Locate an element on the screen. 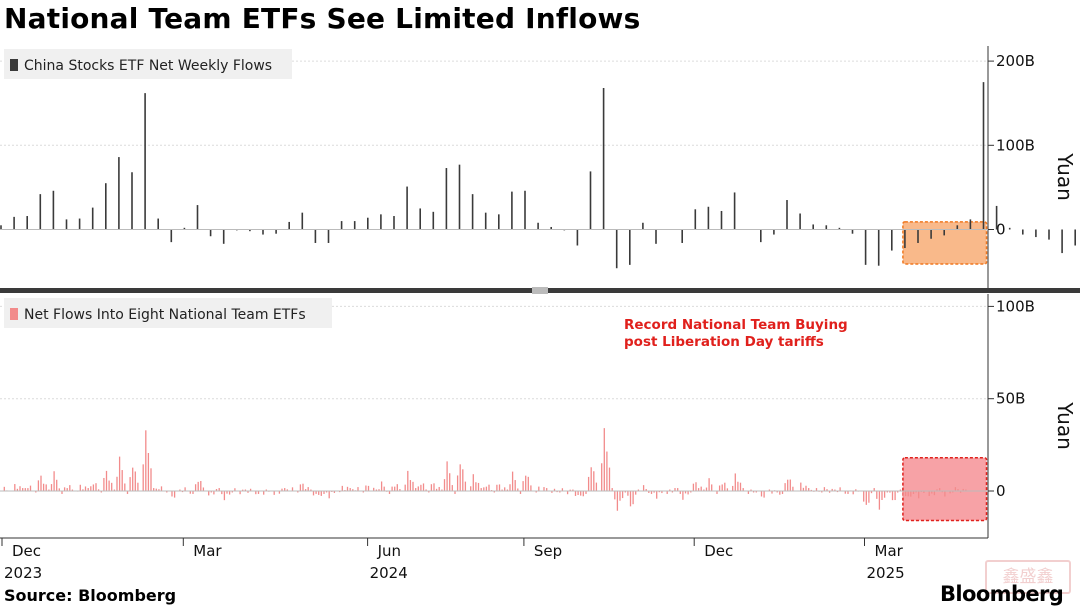 Image resolution: width=1080 pixels, height=608 pixels. source-note: Source: Bloomberg is located at coordinates (90, 595).